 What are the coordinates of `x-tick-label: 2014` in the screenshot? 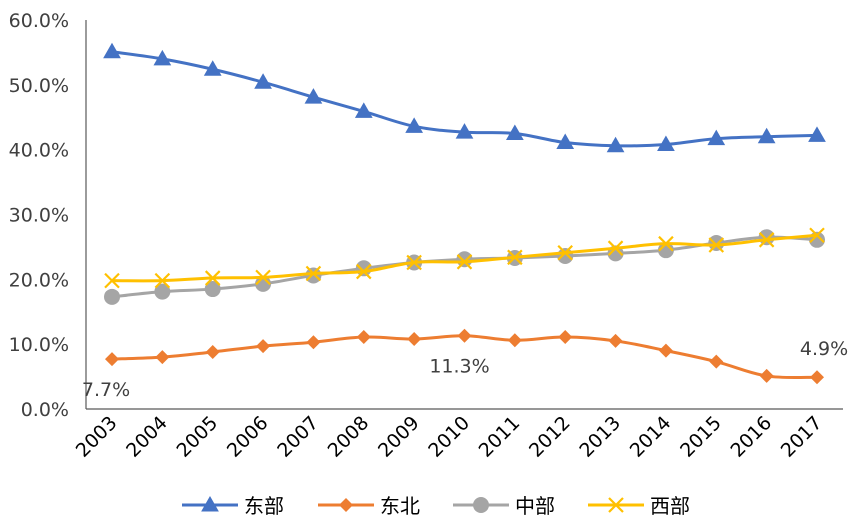 It's located at (651, 437).